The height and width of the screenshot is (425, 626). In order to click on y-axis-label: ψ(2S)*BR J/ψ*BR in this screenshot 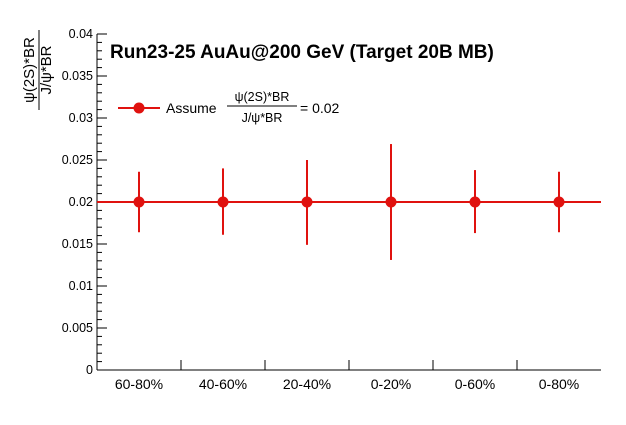, I will do `click(38, 70)`.